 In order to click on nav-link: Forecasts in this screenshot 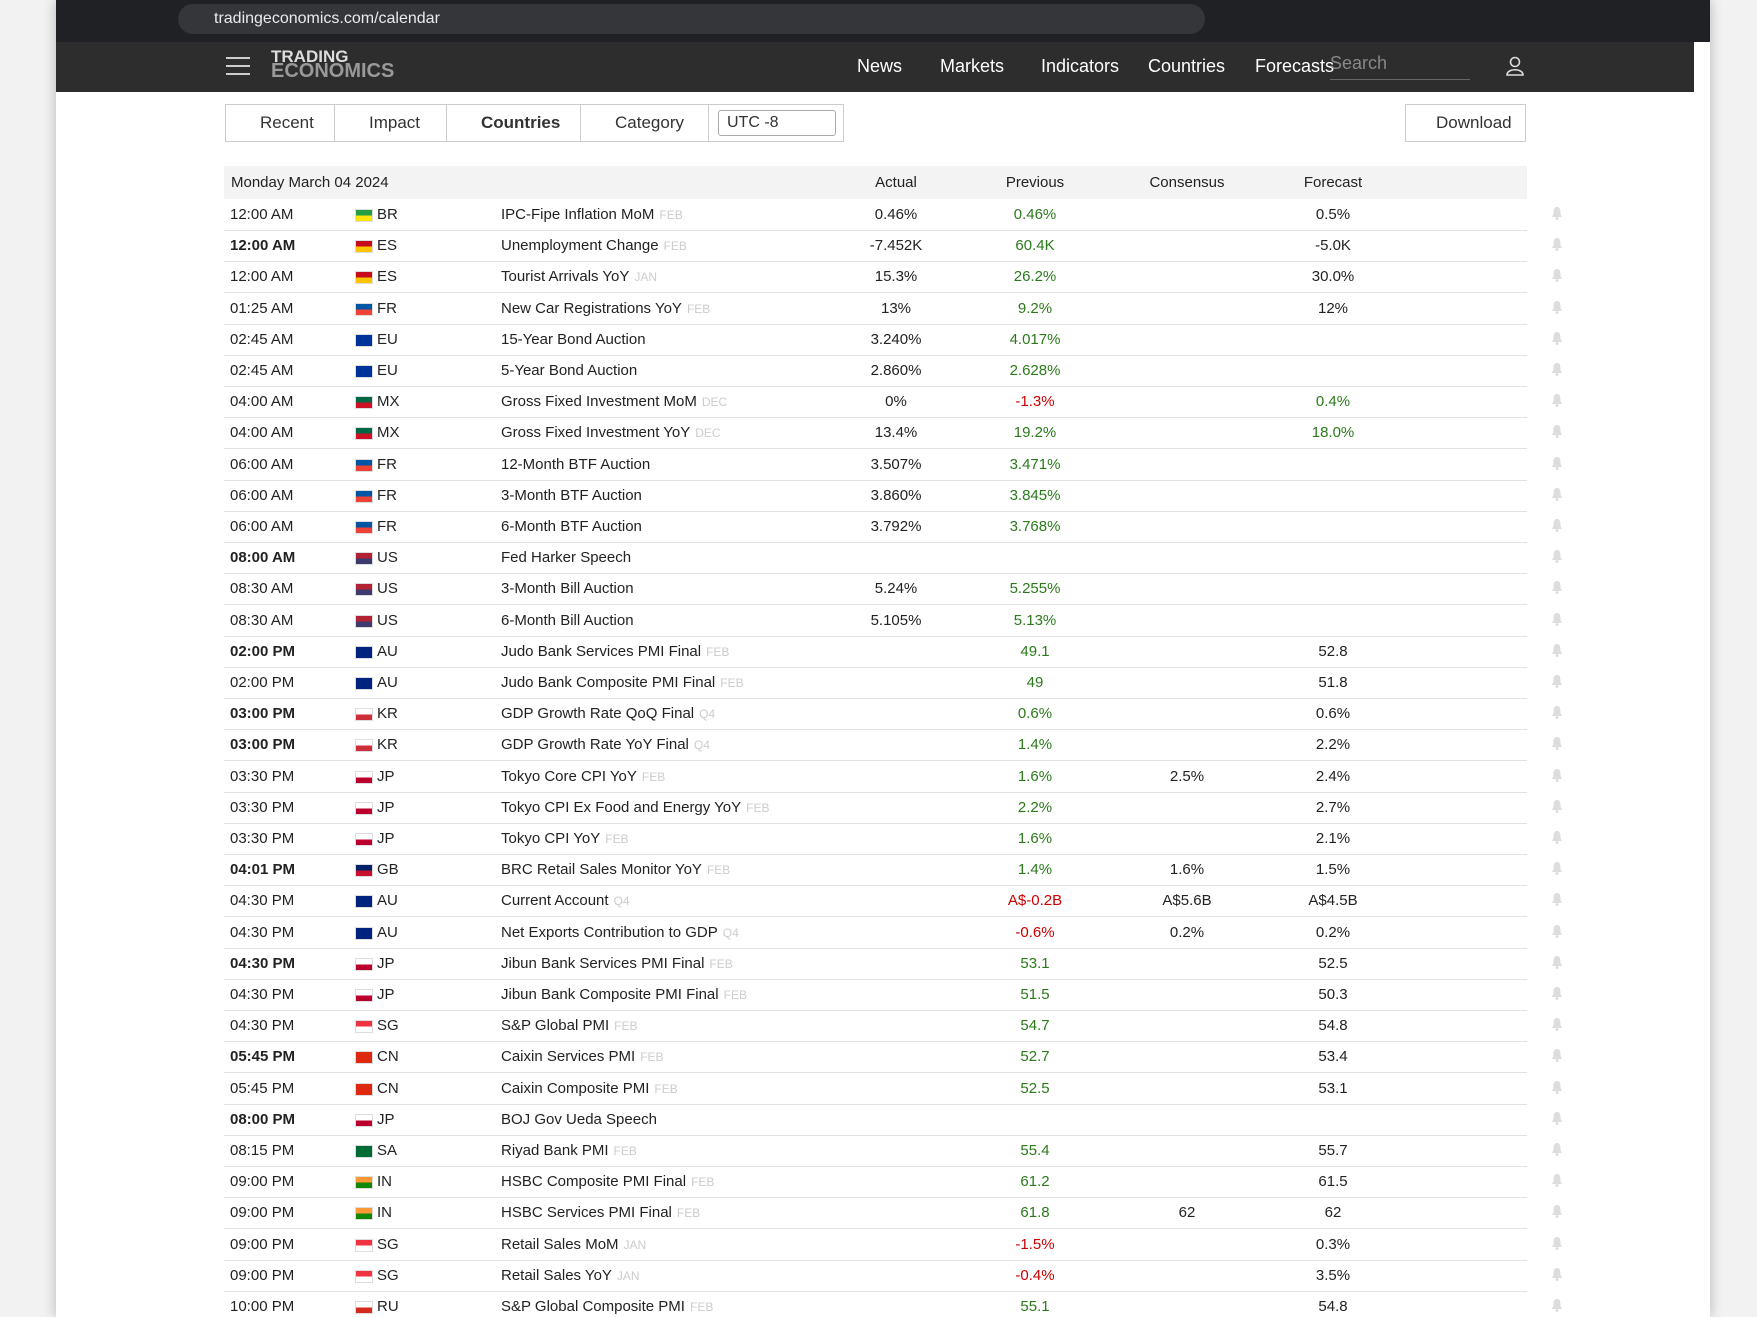, I will do `click(1295, 66)`.